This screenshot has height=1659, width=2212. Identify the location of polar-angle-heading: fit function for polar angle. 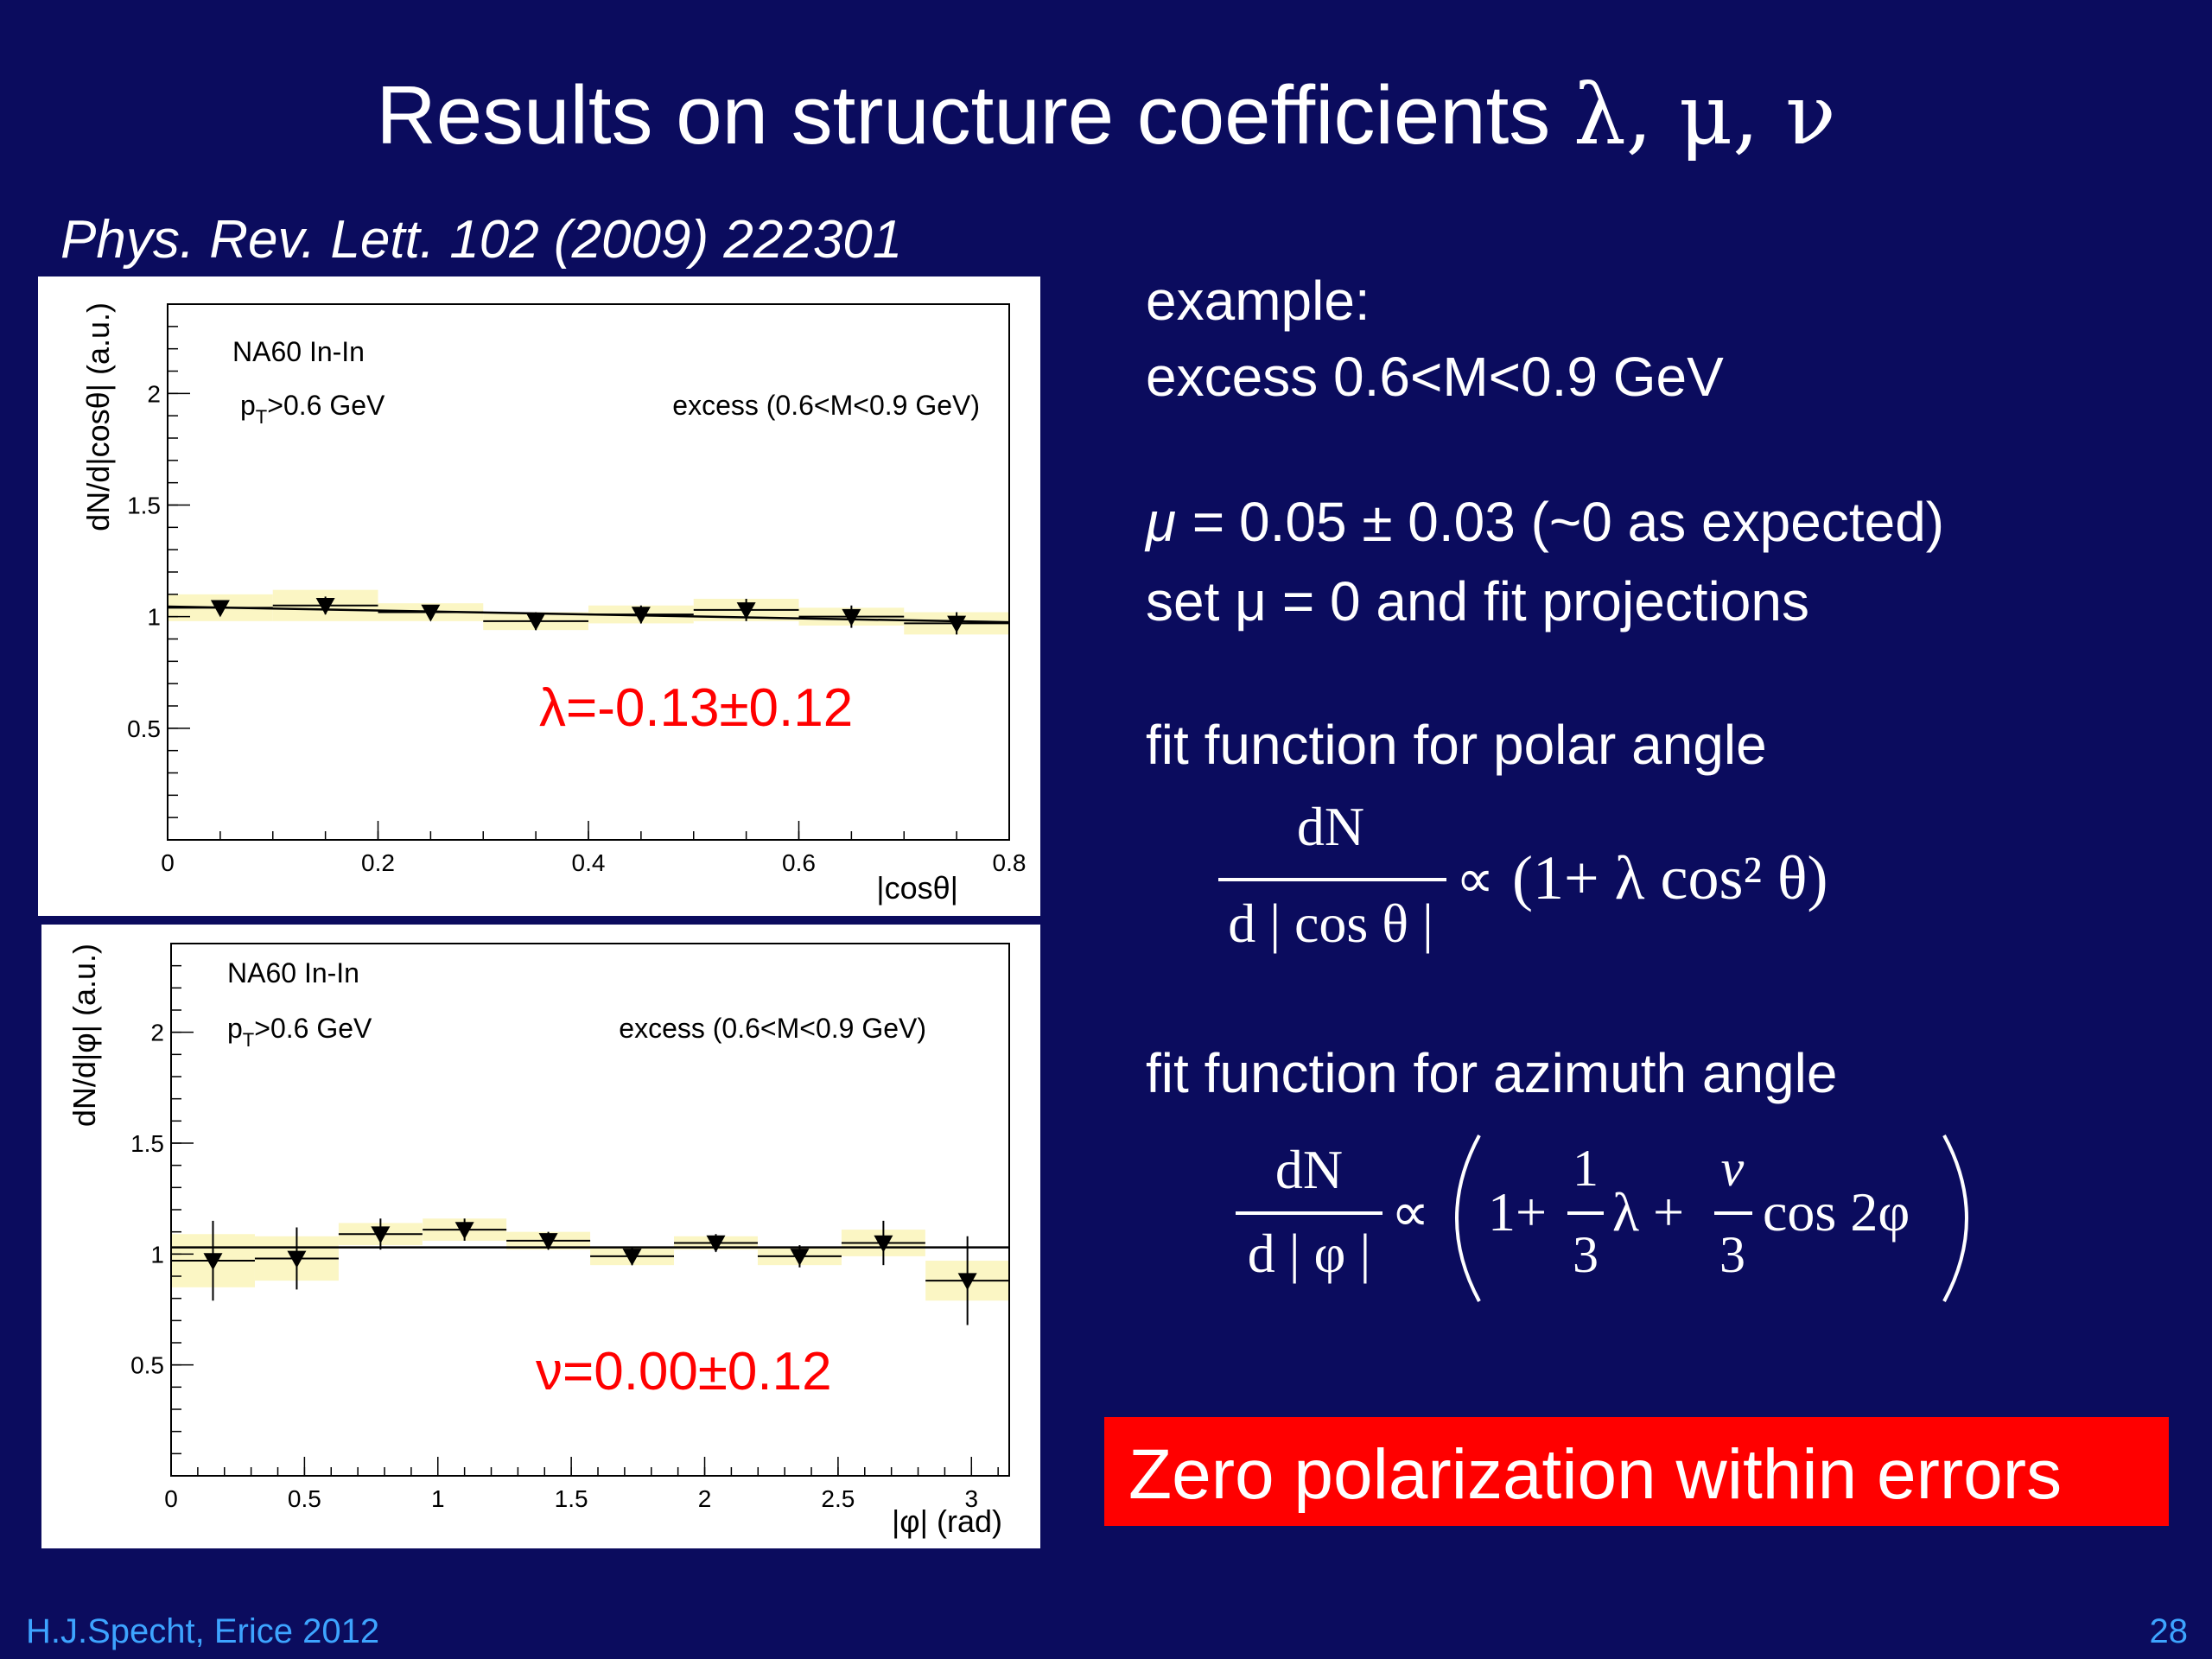
(1456, 745).